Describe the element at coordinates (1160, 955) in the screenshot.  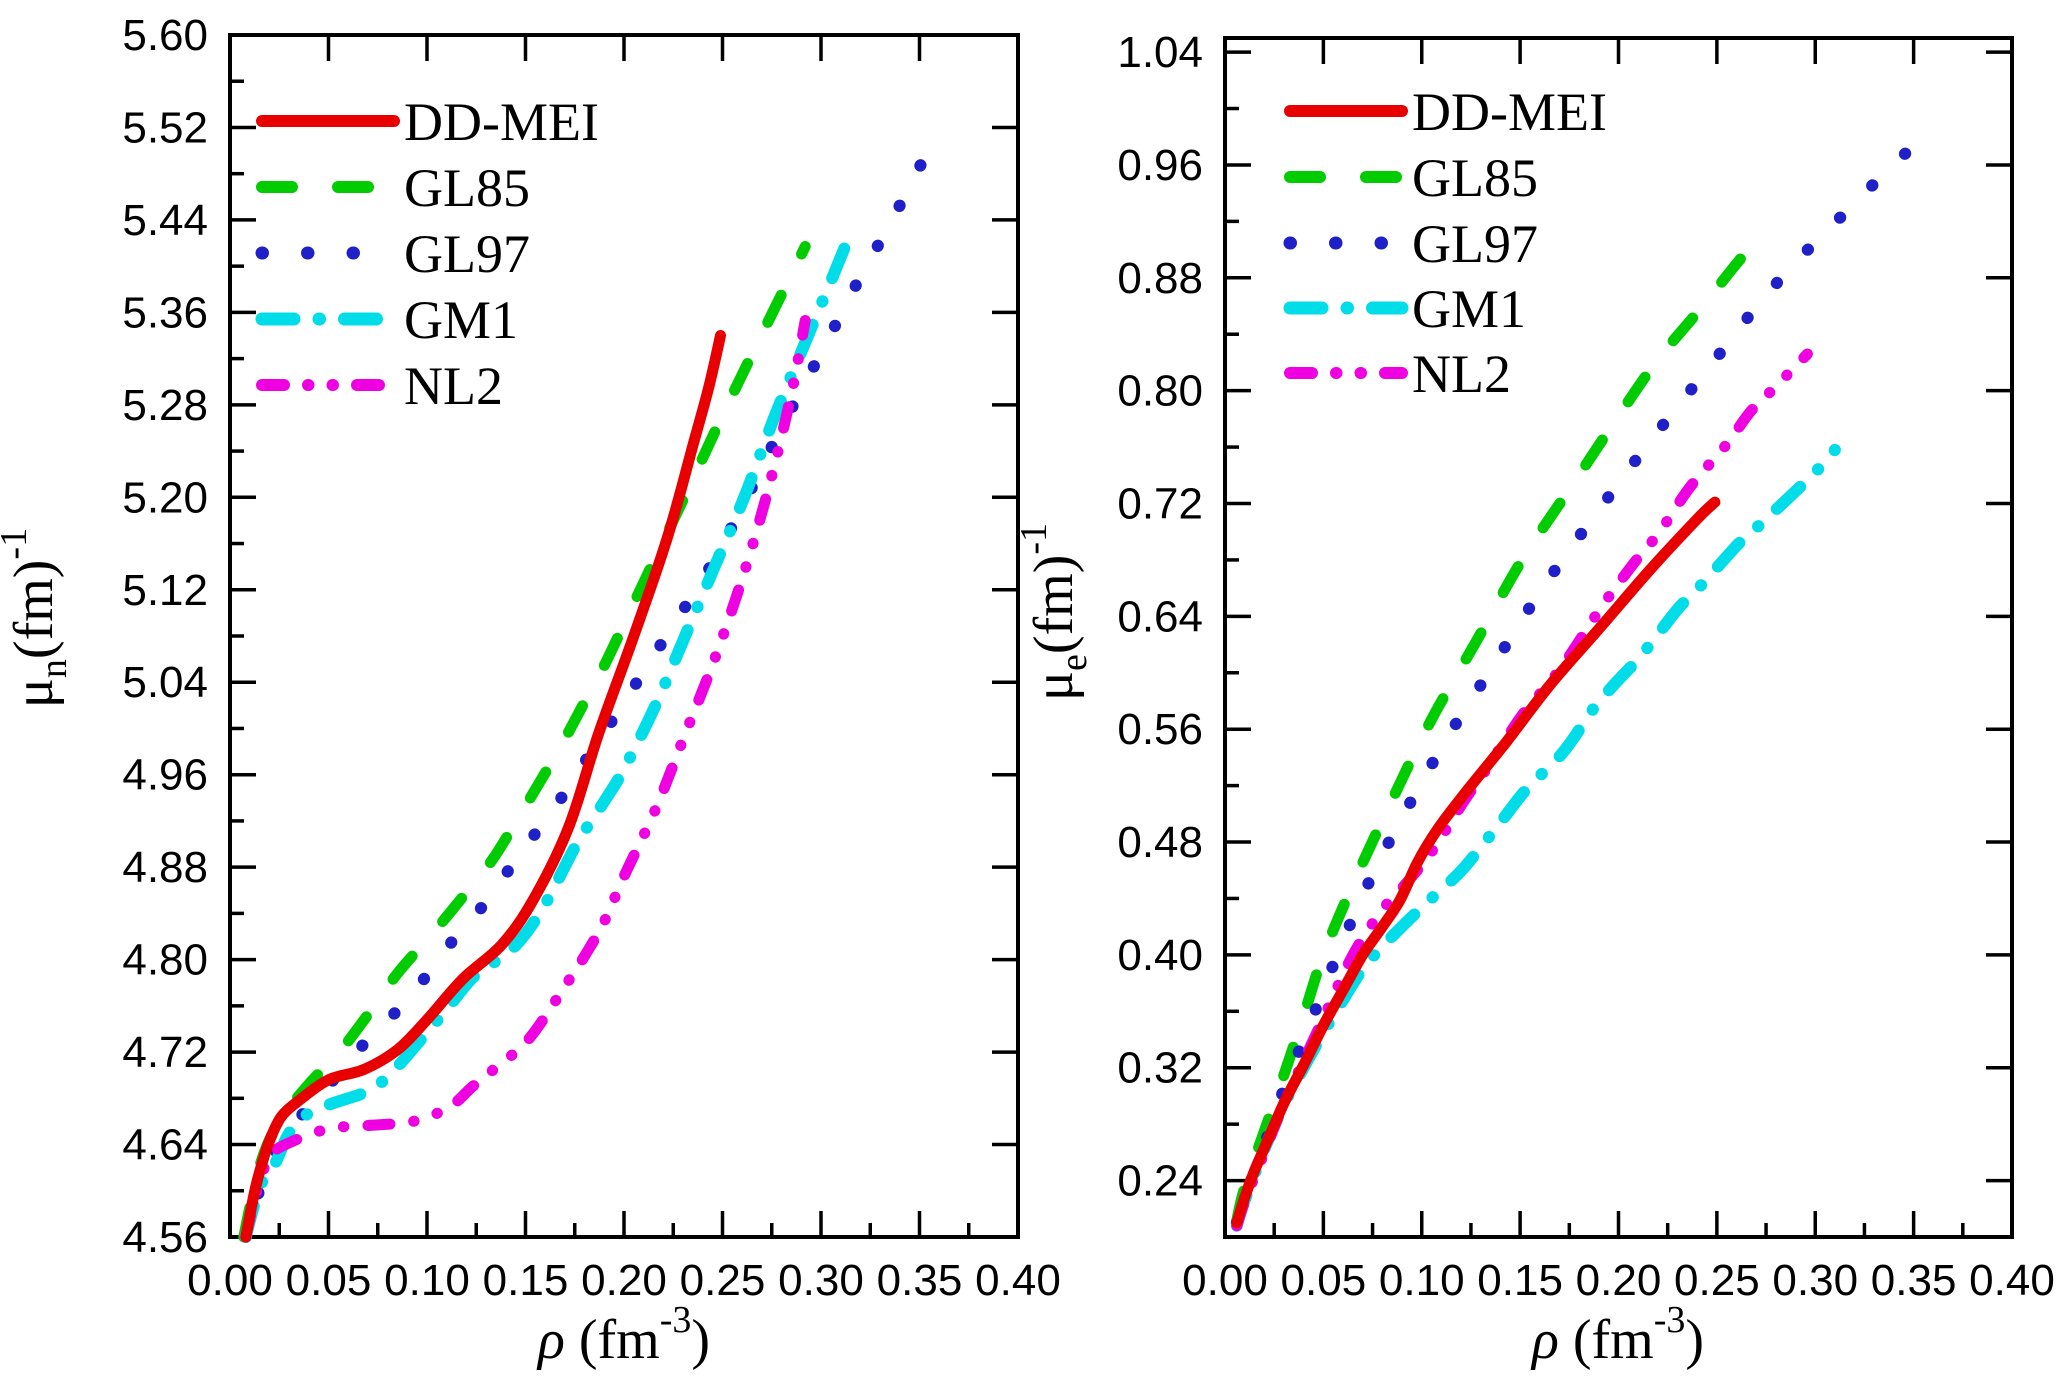
I see `y-tick-label: 0.40` at that location.